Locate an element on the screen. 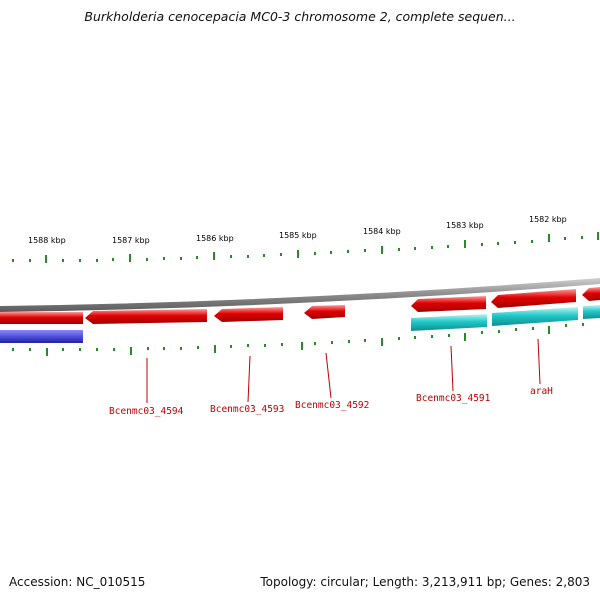 The image size is (600, 600). inner-ticks is located at coordinates (298, 337).